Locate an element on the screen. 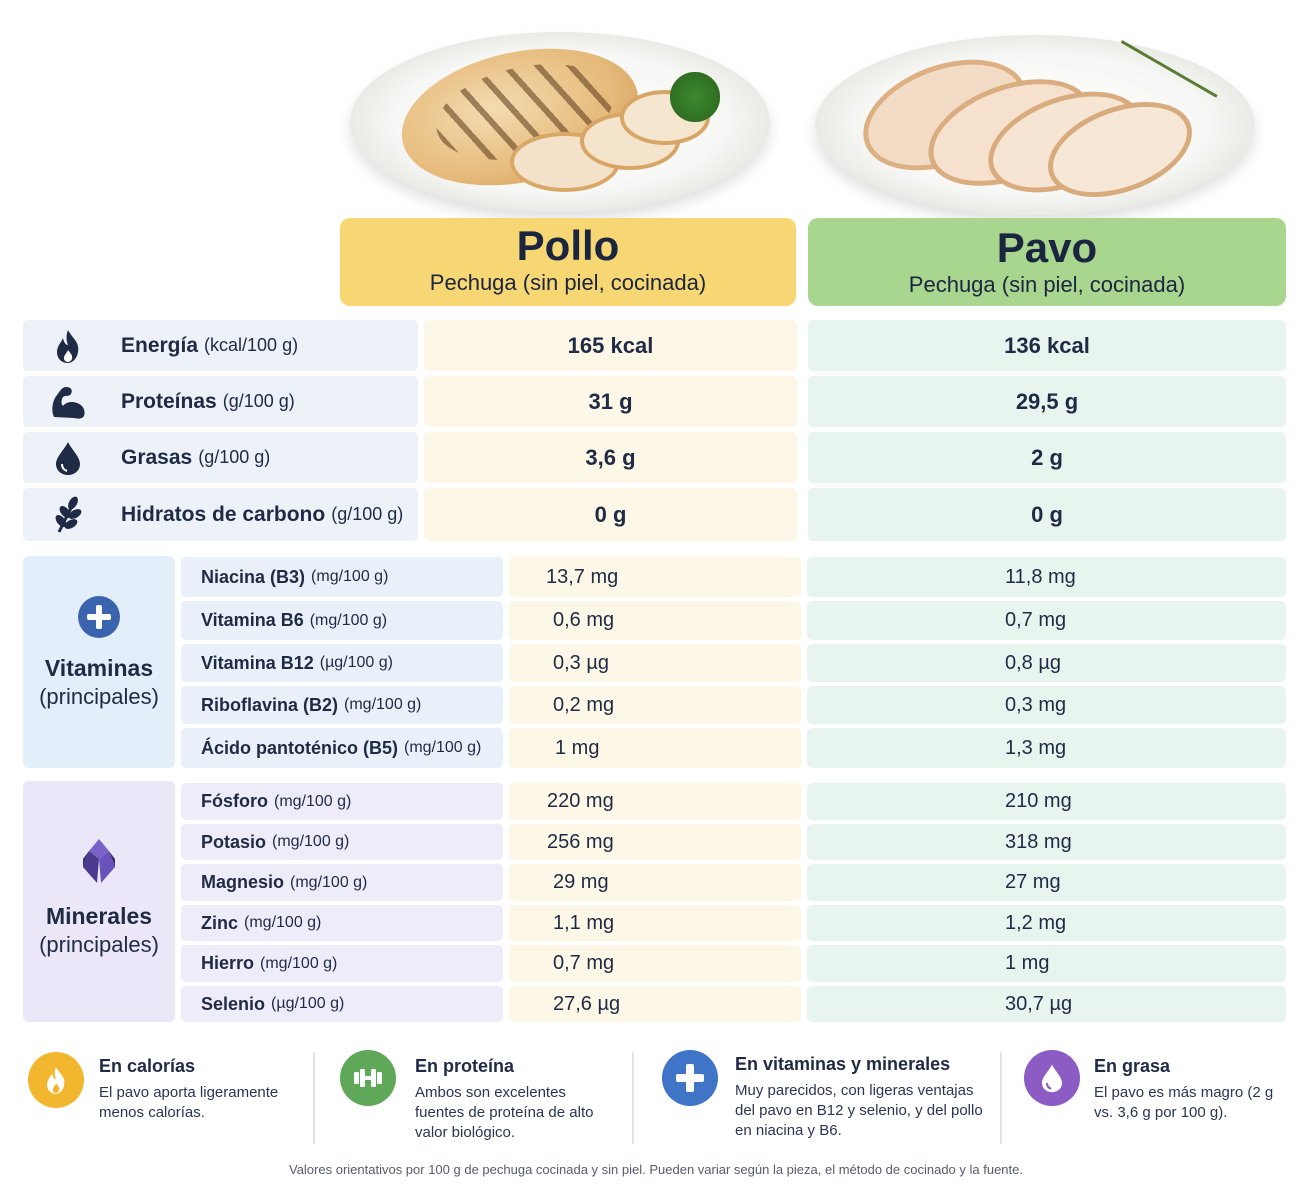 This screenshot has width=1312, height=1199. mineral-label: Magnesio is located at coordinates (243, 882).